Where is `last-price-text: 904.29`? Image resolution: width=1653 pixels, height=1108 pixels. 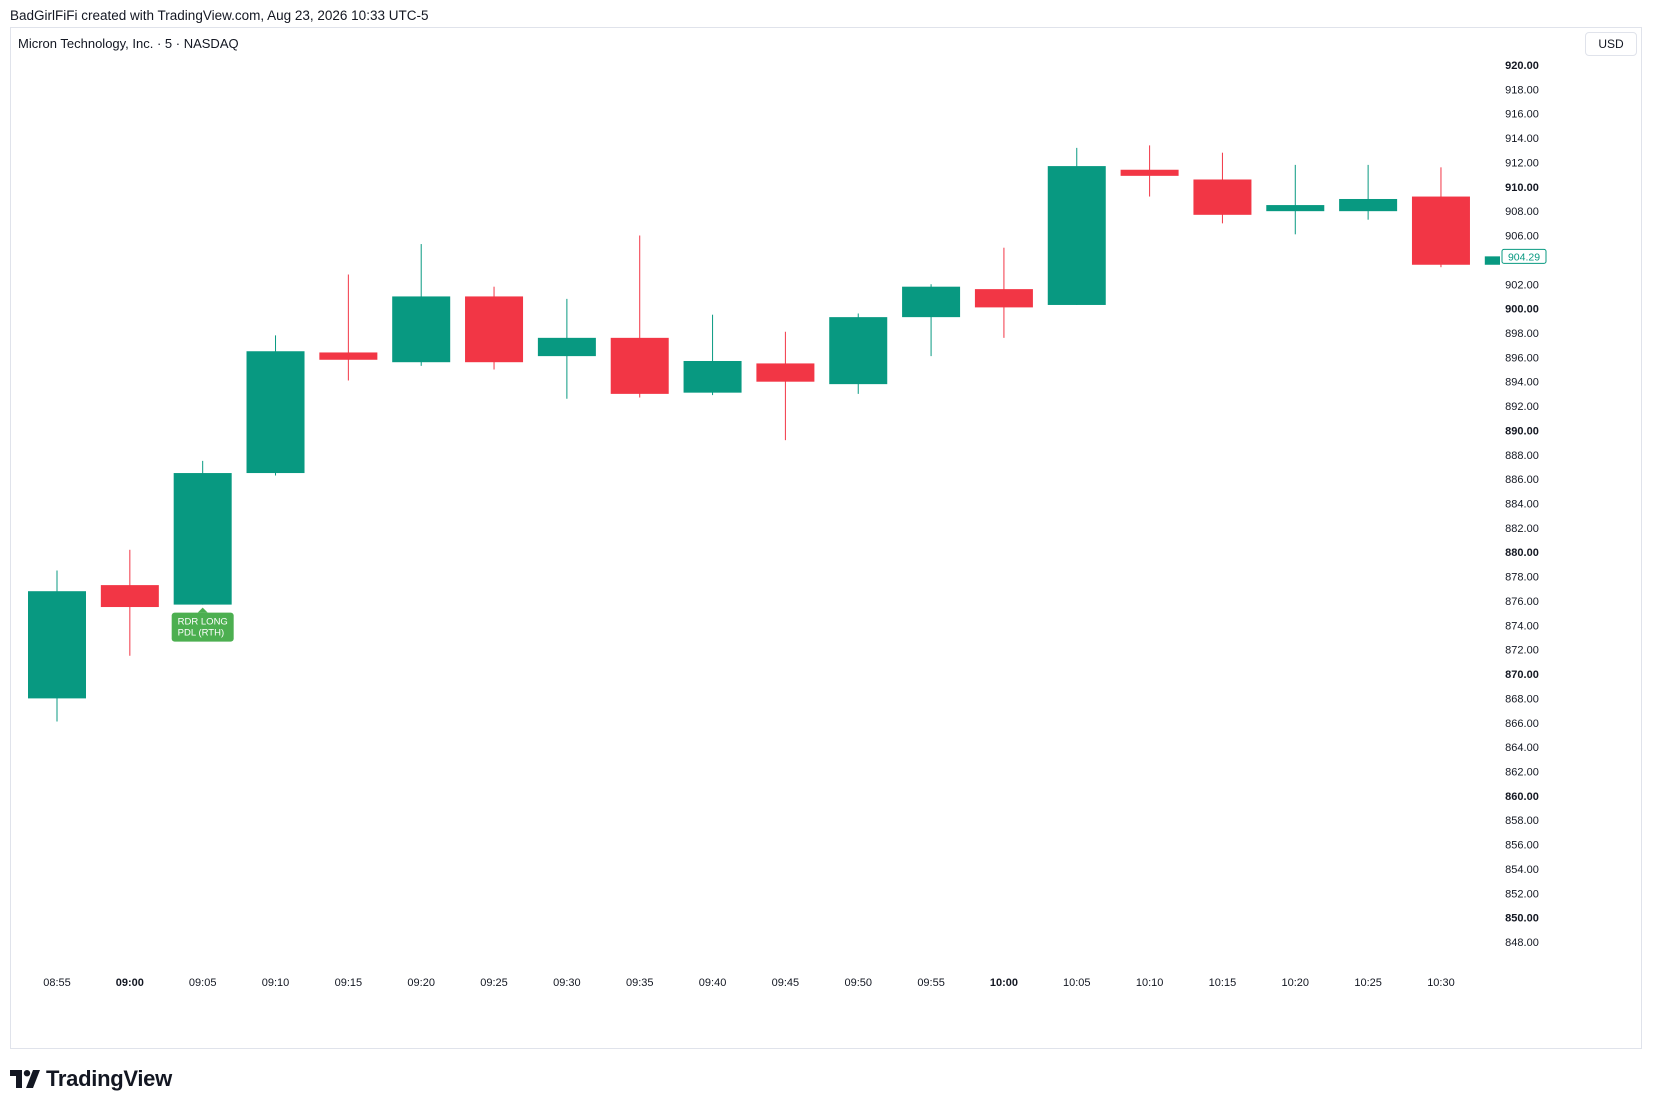 last-price-text: 904.29 is located at coordinates (1524, 257).